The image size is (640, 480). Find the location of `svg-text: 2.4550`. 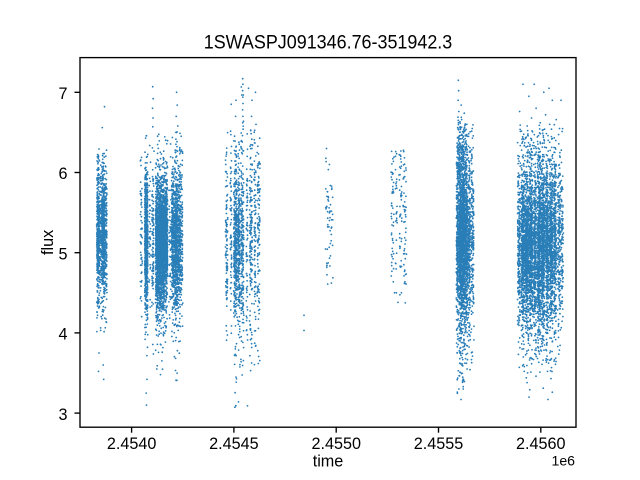

svg-text: 2.4550 is located at coordinates (336, 444).